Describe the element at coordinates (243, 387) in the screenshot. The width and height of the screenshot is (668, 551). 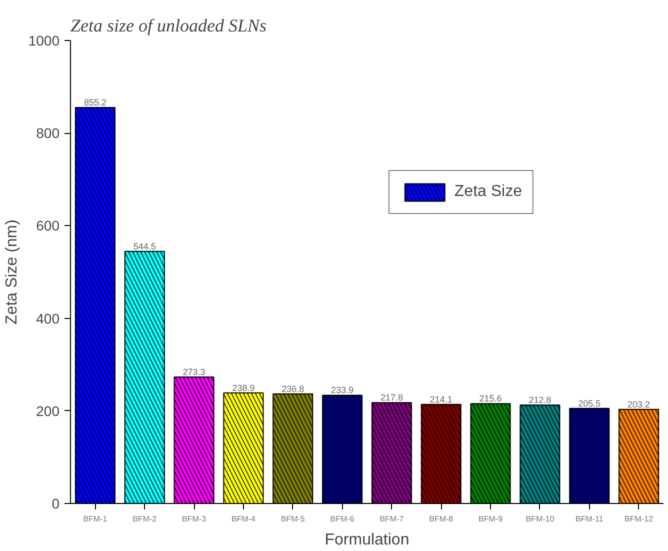
I see `data-label: 238.9` at that location.